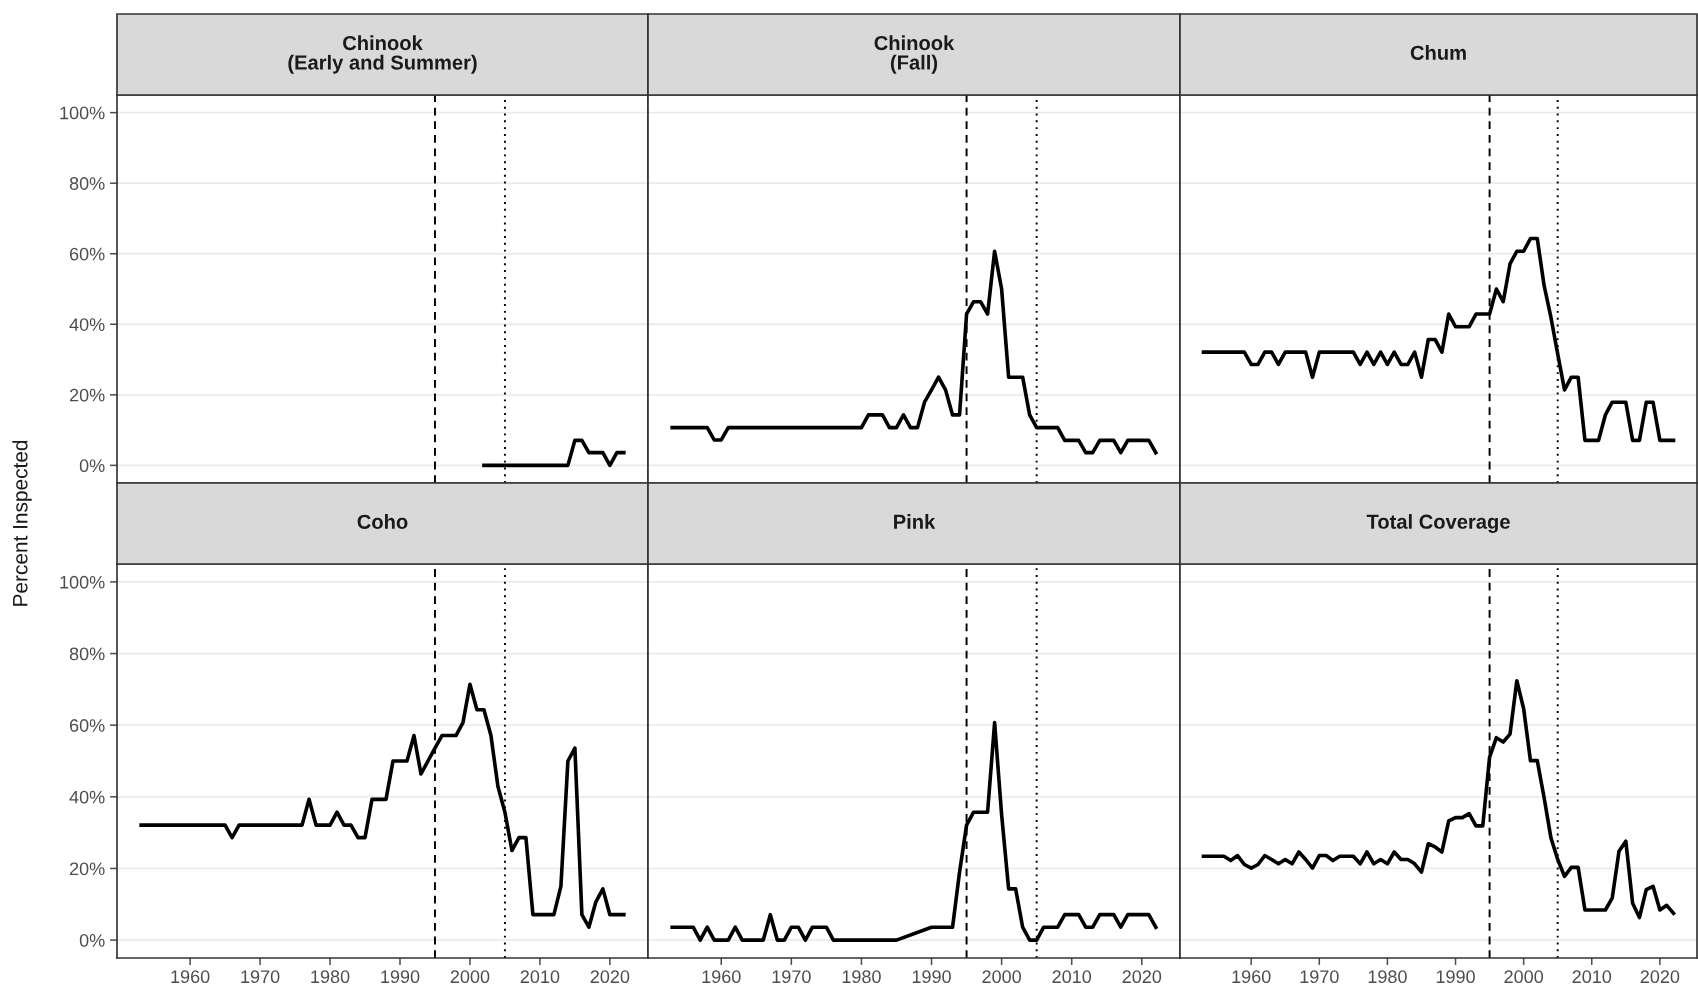  Describe the element at coordinates (914, 54) in the screenshot. I see `chart-title: Chinook (Fall)` at that location.